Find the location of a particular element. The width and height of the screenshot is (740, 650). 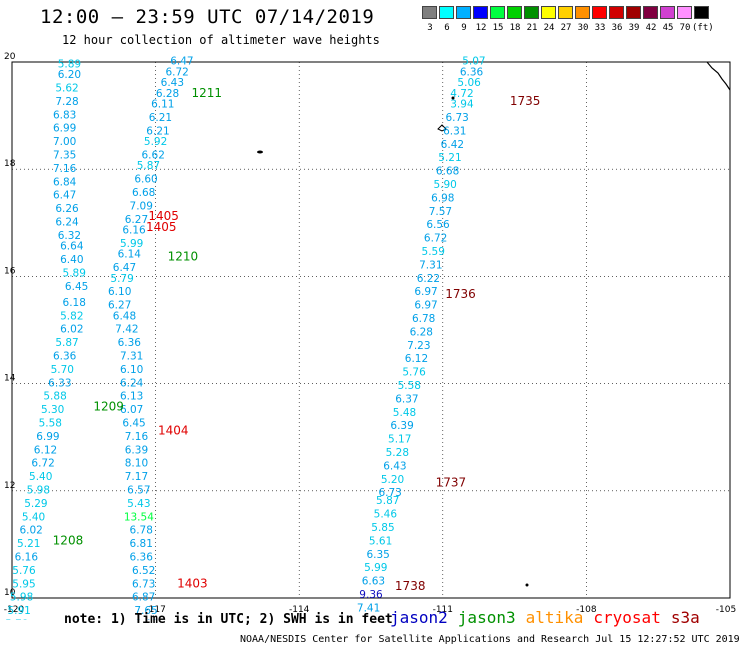

colorbar-tick-label: 45 is located at coordinates (668, 28).